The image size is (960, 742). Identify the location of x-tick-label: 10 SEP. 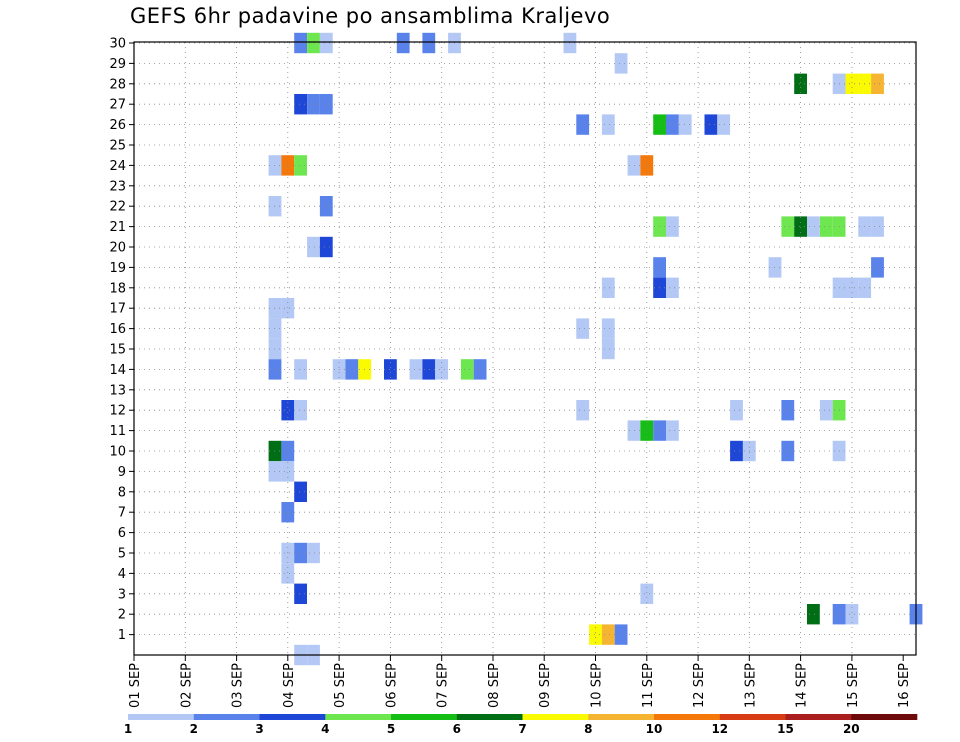
(597, 685).